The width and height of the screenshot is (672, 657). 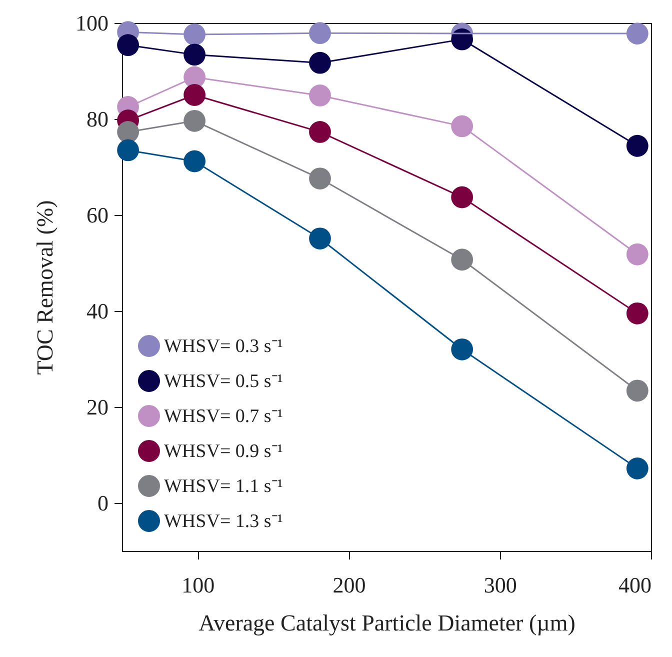 What do you see at coordinates (97, 119) in the screenshot?
I see `y-tick-label: 80` at bounding box center [97, 119].